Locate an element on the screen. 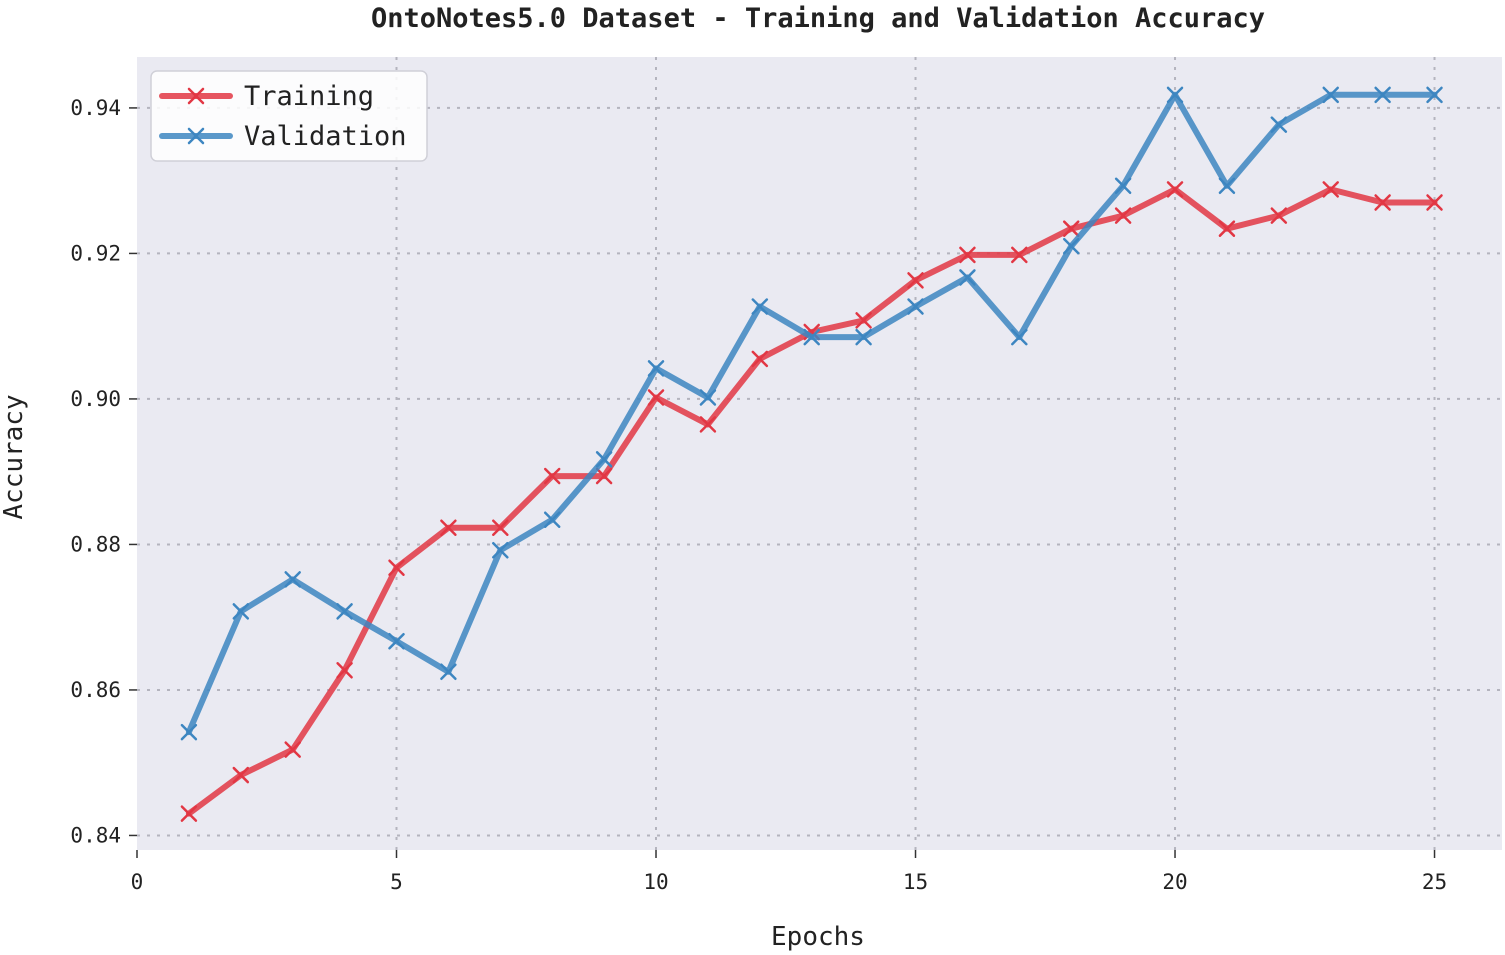  y-tick-label: 0.90 is located at coordinates (95, 399).